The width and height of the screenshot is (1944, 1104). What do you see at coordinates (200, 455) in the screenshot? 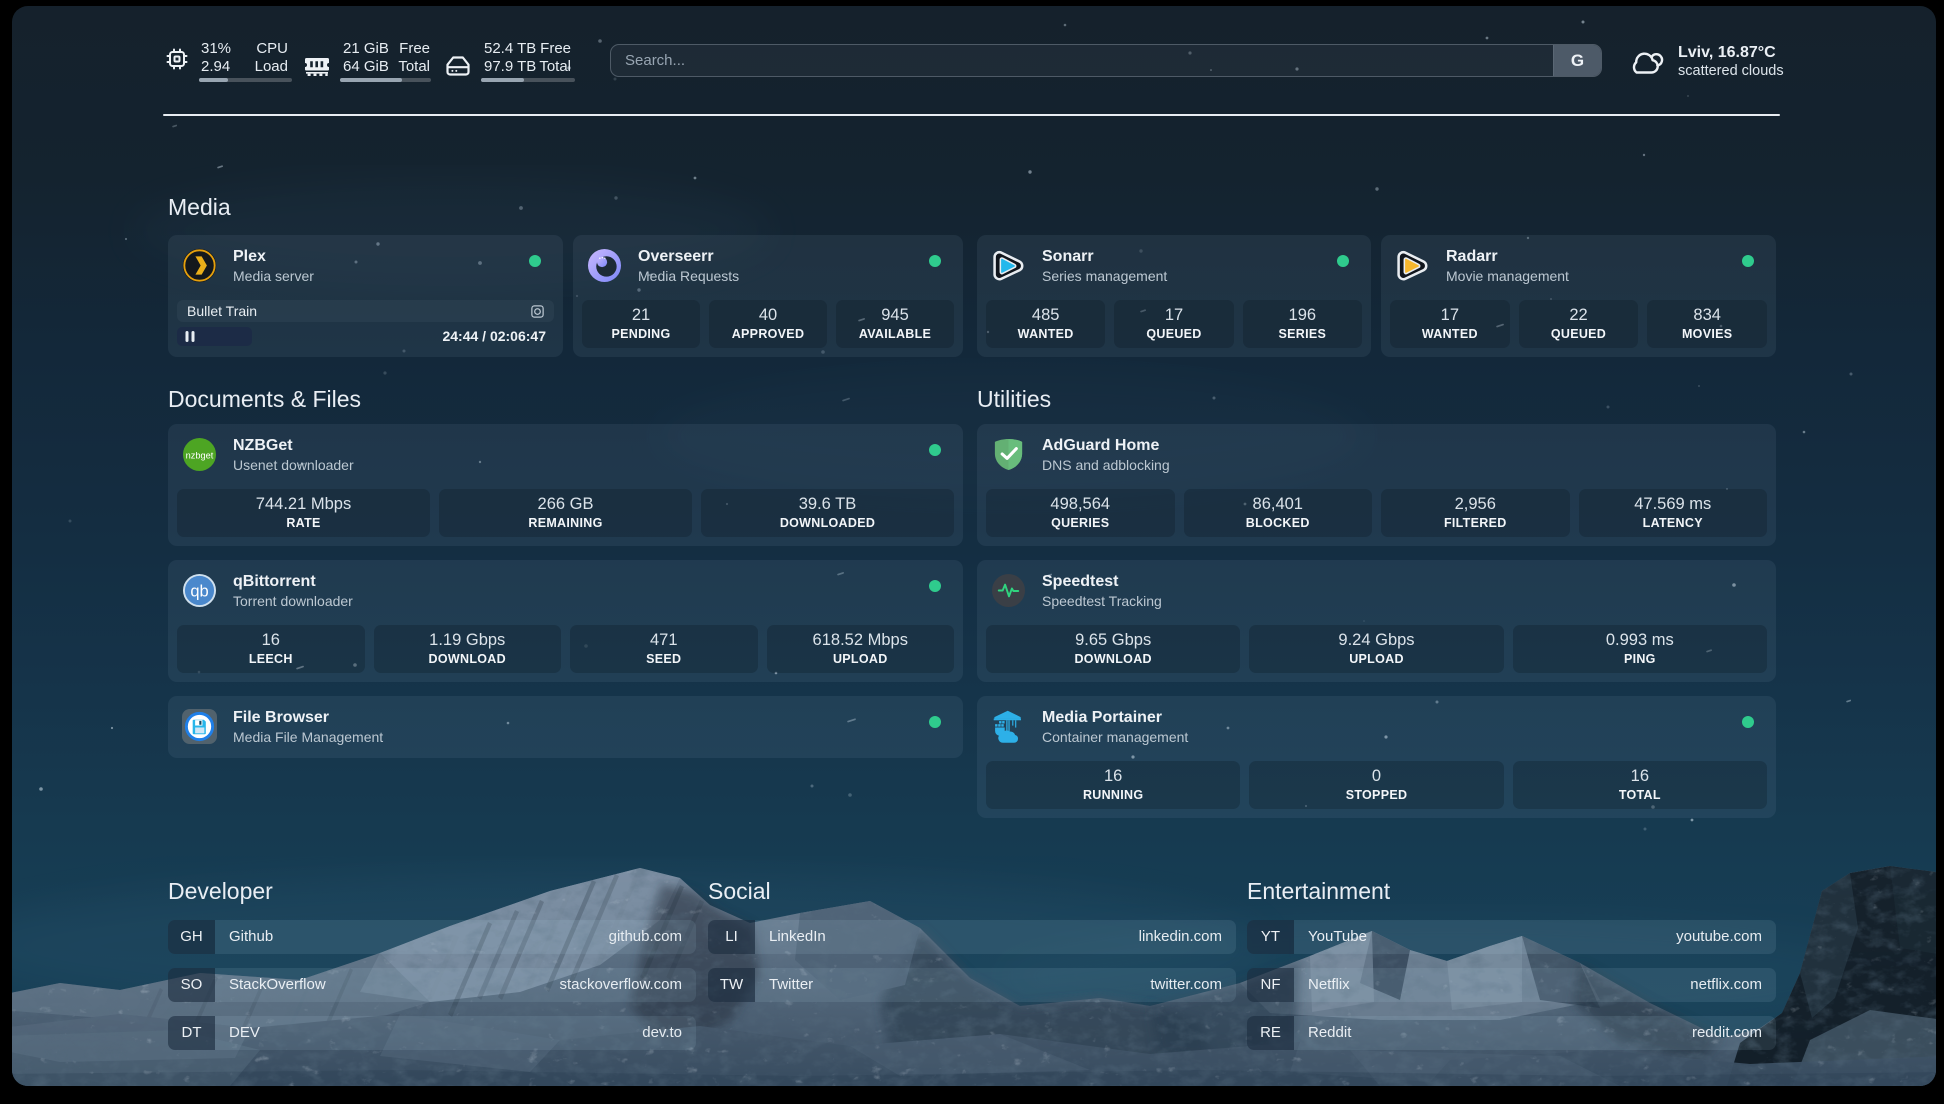
I see `svg-text: nzbget` at bounding box center [200, 455].